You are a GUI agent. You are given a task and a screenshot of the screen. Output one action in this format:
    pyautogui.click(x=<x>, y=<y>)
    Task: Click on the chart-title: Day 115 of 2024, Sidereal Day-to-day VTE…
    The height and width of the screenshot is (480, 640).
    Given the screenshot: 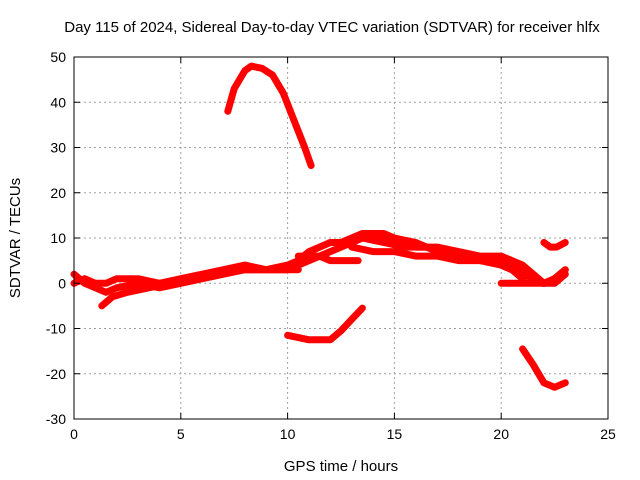 What is the action you would take?
    pyautogui.click(x=332, y=27)
    